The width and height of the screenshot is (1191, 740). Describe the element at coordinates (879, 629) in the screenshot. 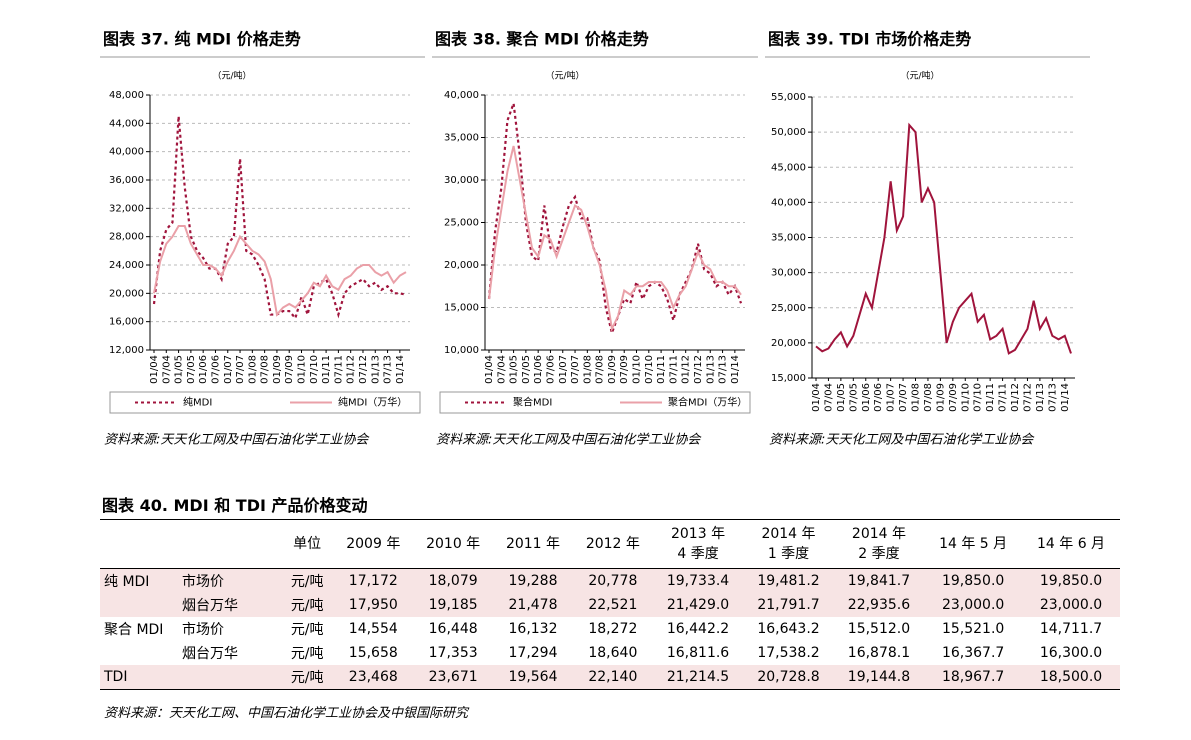

I see `cell-value: 15,512.0` at that location.